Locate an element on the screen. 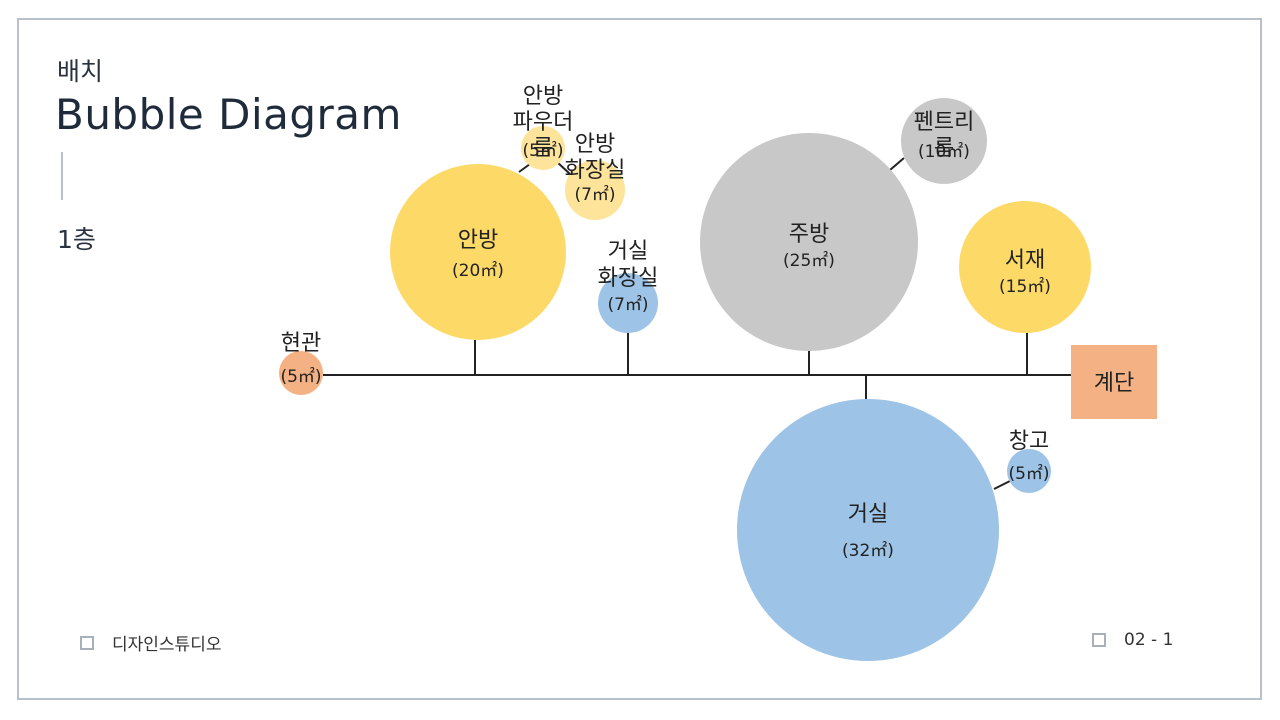 Image resolution: width=1280 pixels, height=720 pixels. room-area-storage: (5㎡) is located at coordinates (1028, 474).